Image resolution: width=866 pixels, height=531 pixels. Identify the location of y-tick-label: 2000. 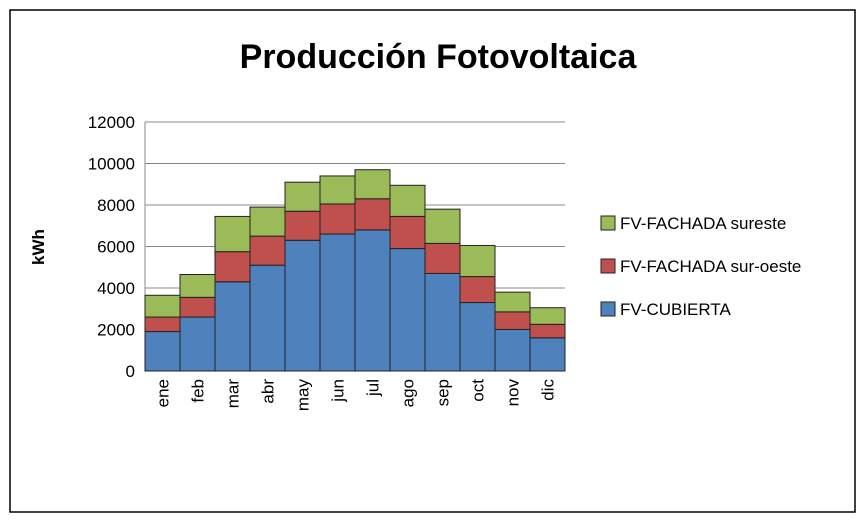
(116, 330).